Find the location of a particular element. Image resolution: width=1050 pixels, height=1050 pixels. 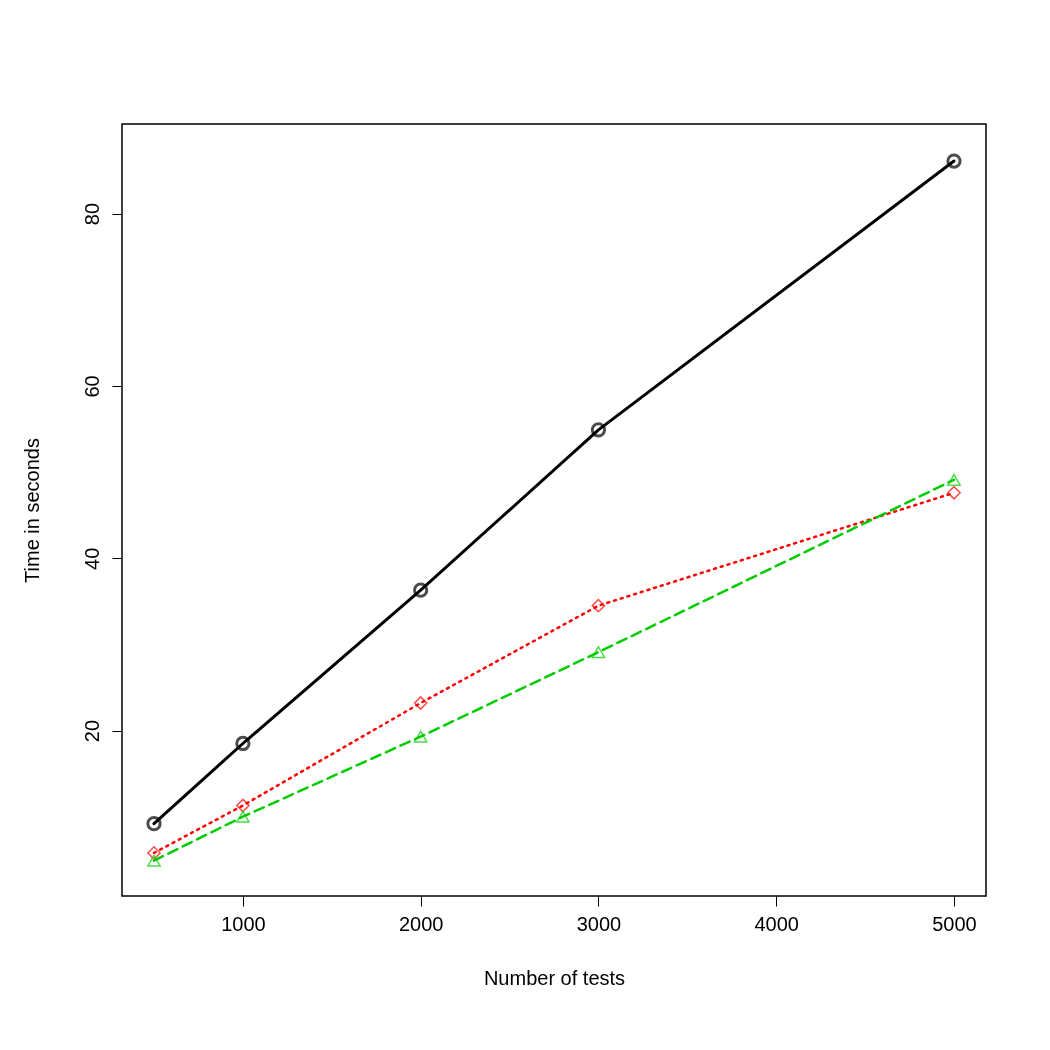

x-tick-label: 5000 is located at coordinates (954, 923).